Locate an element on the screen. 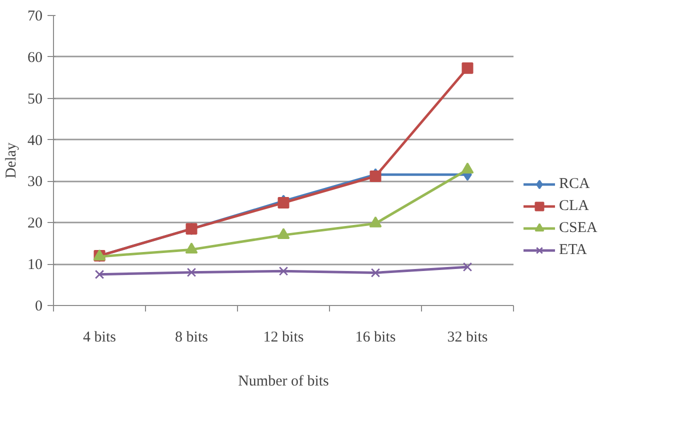 The height and width of the screenshot is (437, 678). legend-label: RCA is located at coordinates (574, 184).